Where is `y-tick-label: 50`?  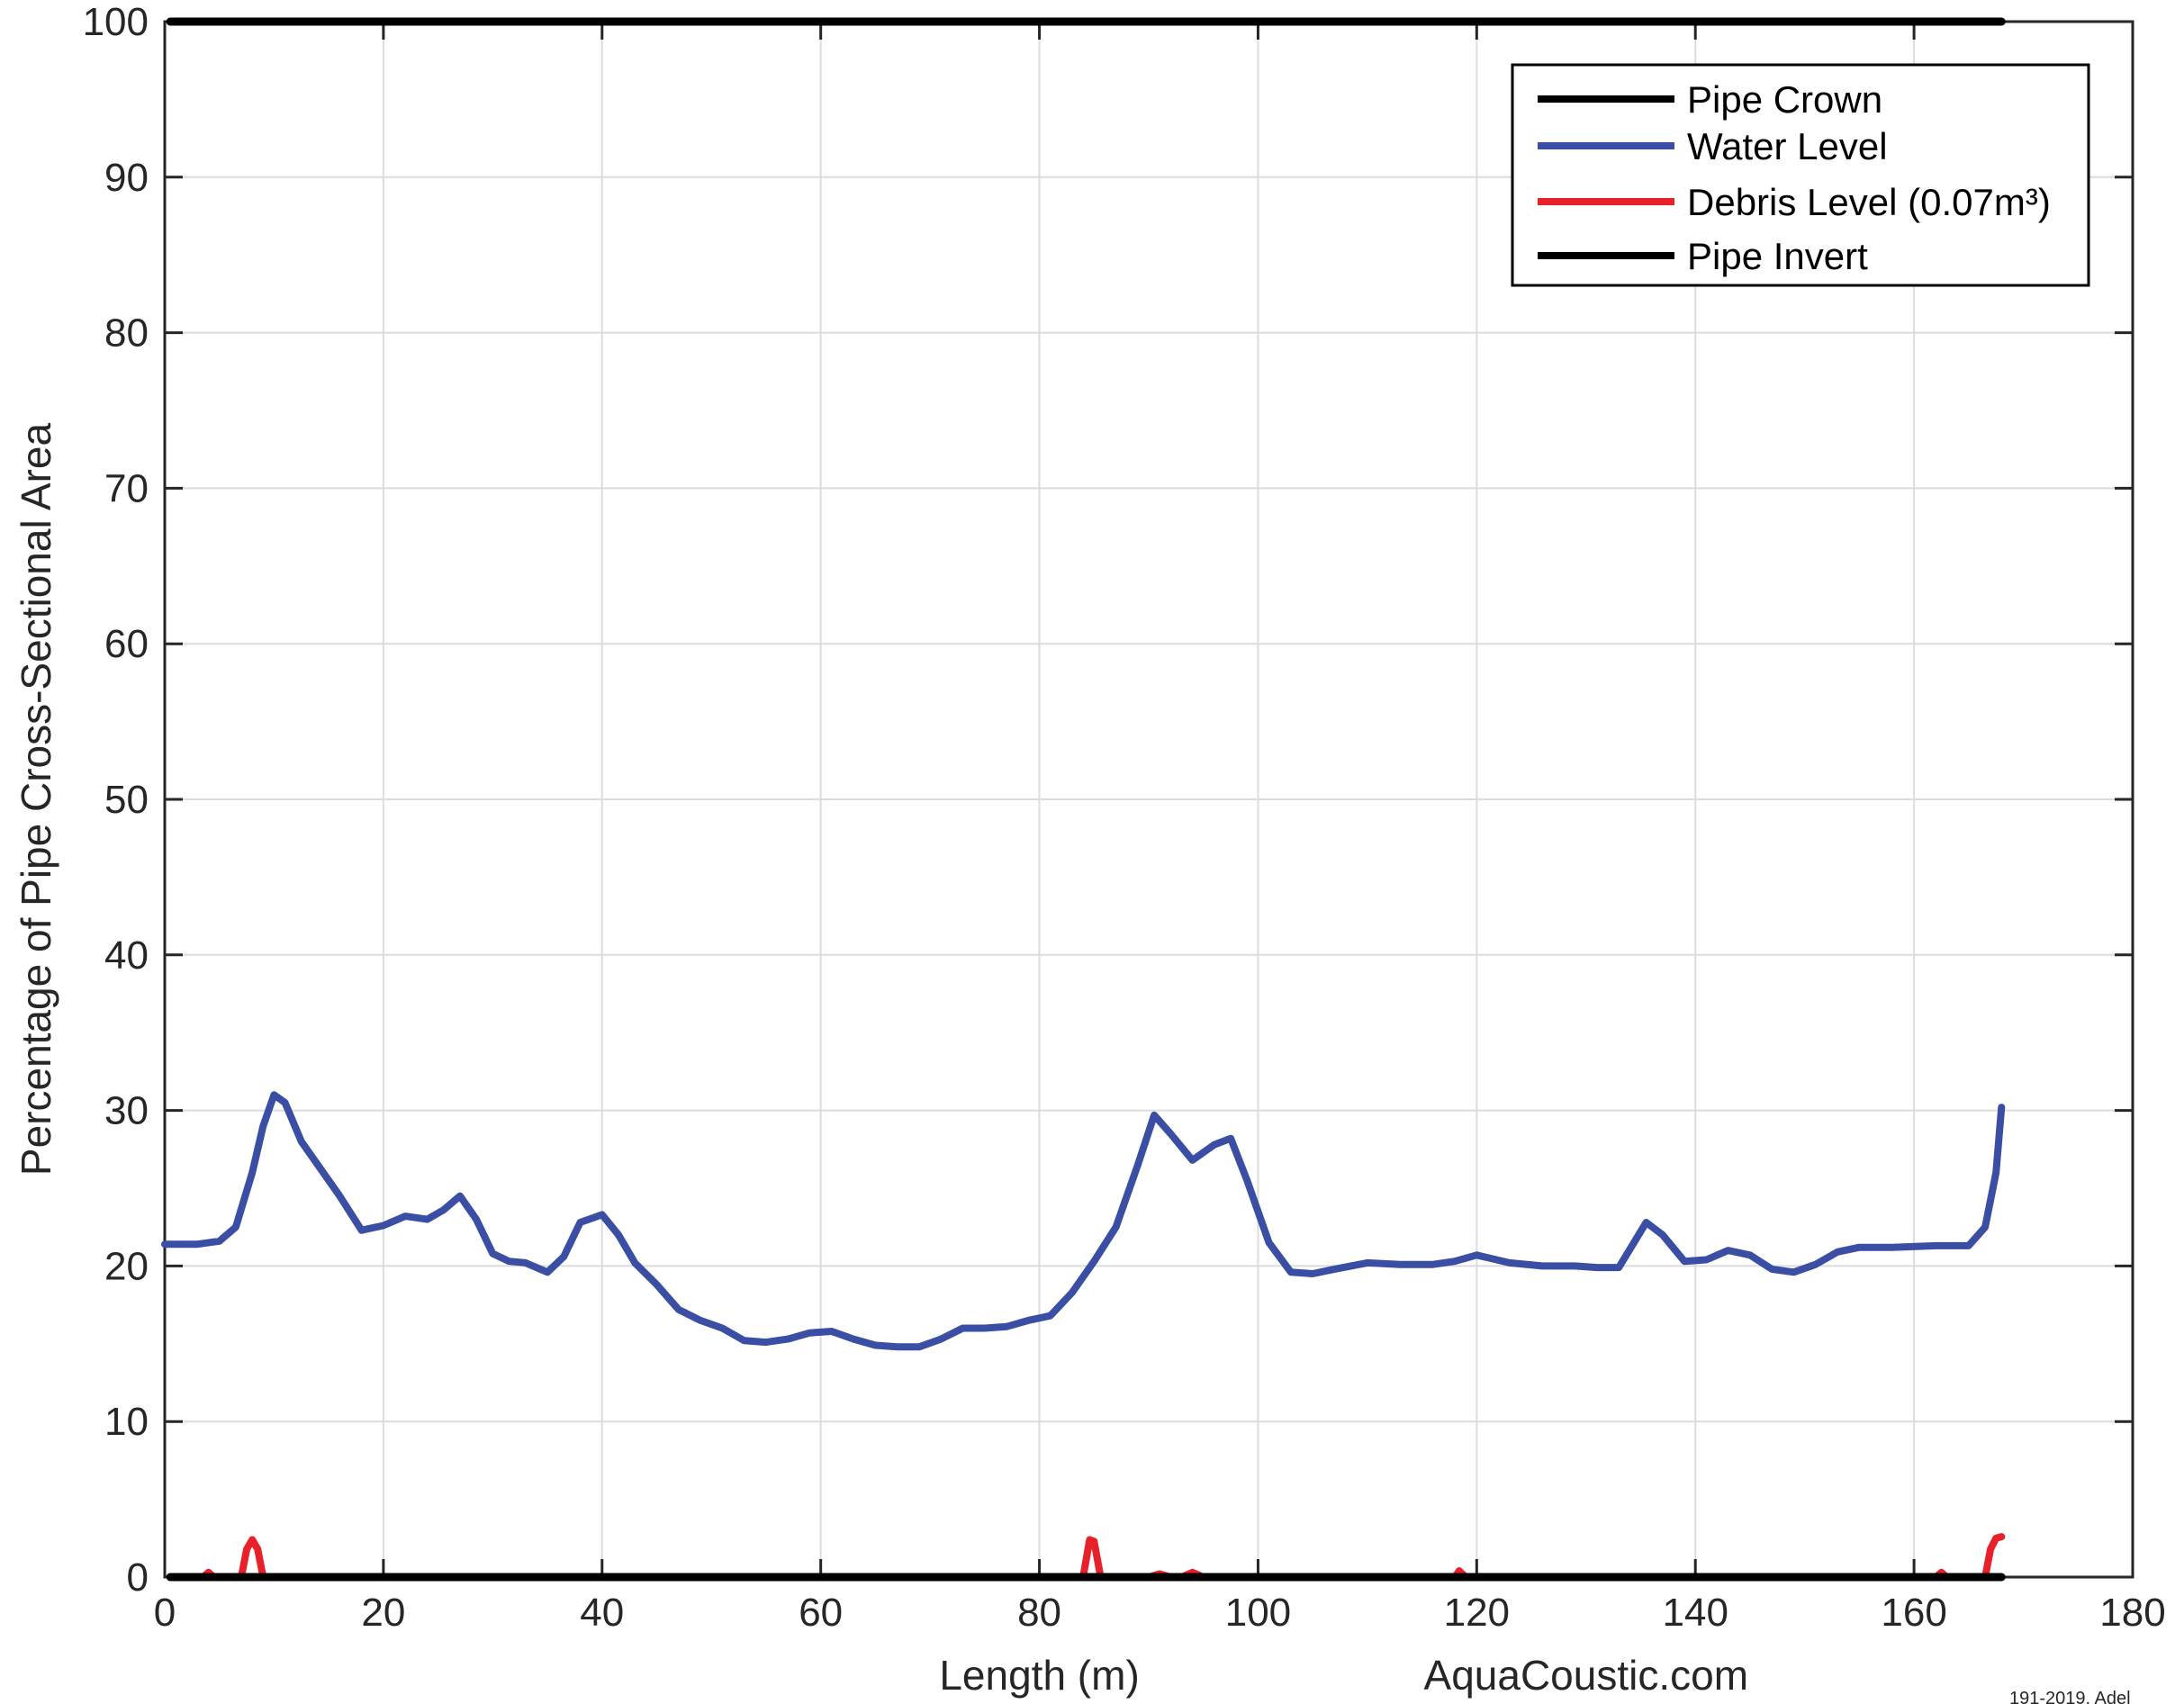
y-tick-label: 50 is located at coordinates (126, 800).